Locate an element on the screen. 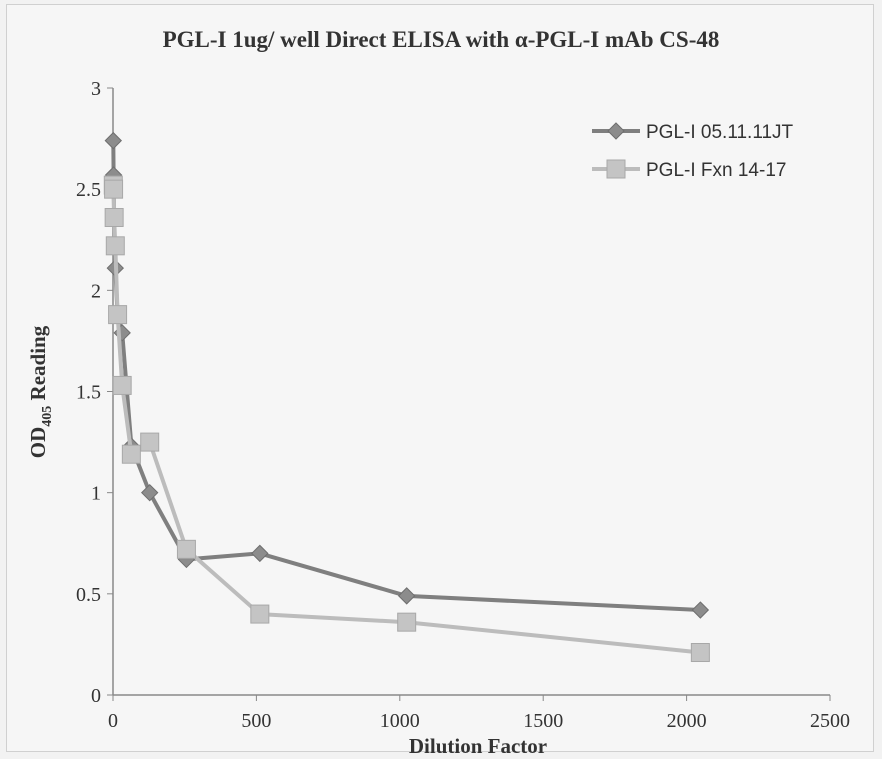  legend-label-series-2: PGL-I Fxn 14-17 is located at coordinates (716, 170).